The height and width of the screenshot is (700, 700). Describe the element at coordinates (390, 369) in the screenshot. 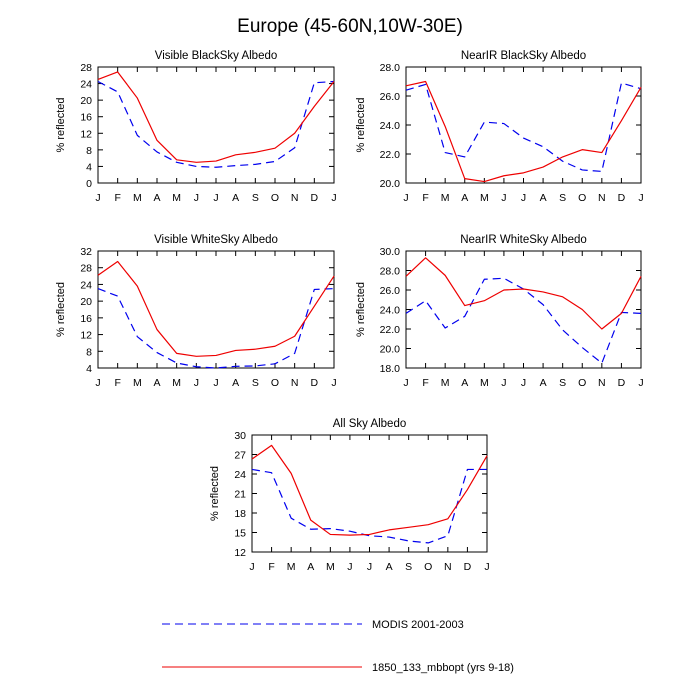

I see `y-tick-label: 18.0` at that location.